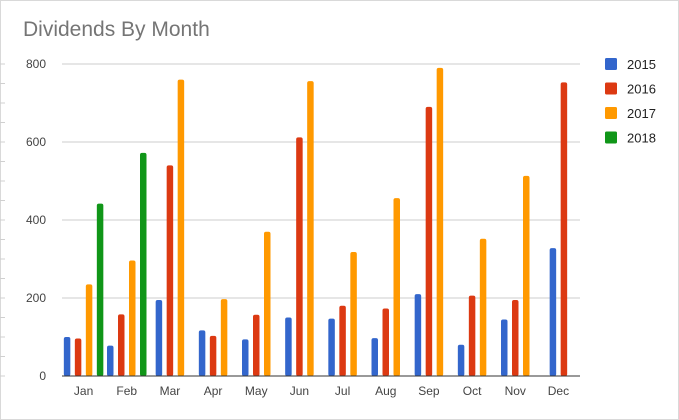 The image size is (679, 420). What do you see at coordinates (36, 220) in the screenshot?
I see `y-tick-label: 400` at bounding box center [36, 220].